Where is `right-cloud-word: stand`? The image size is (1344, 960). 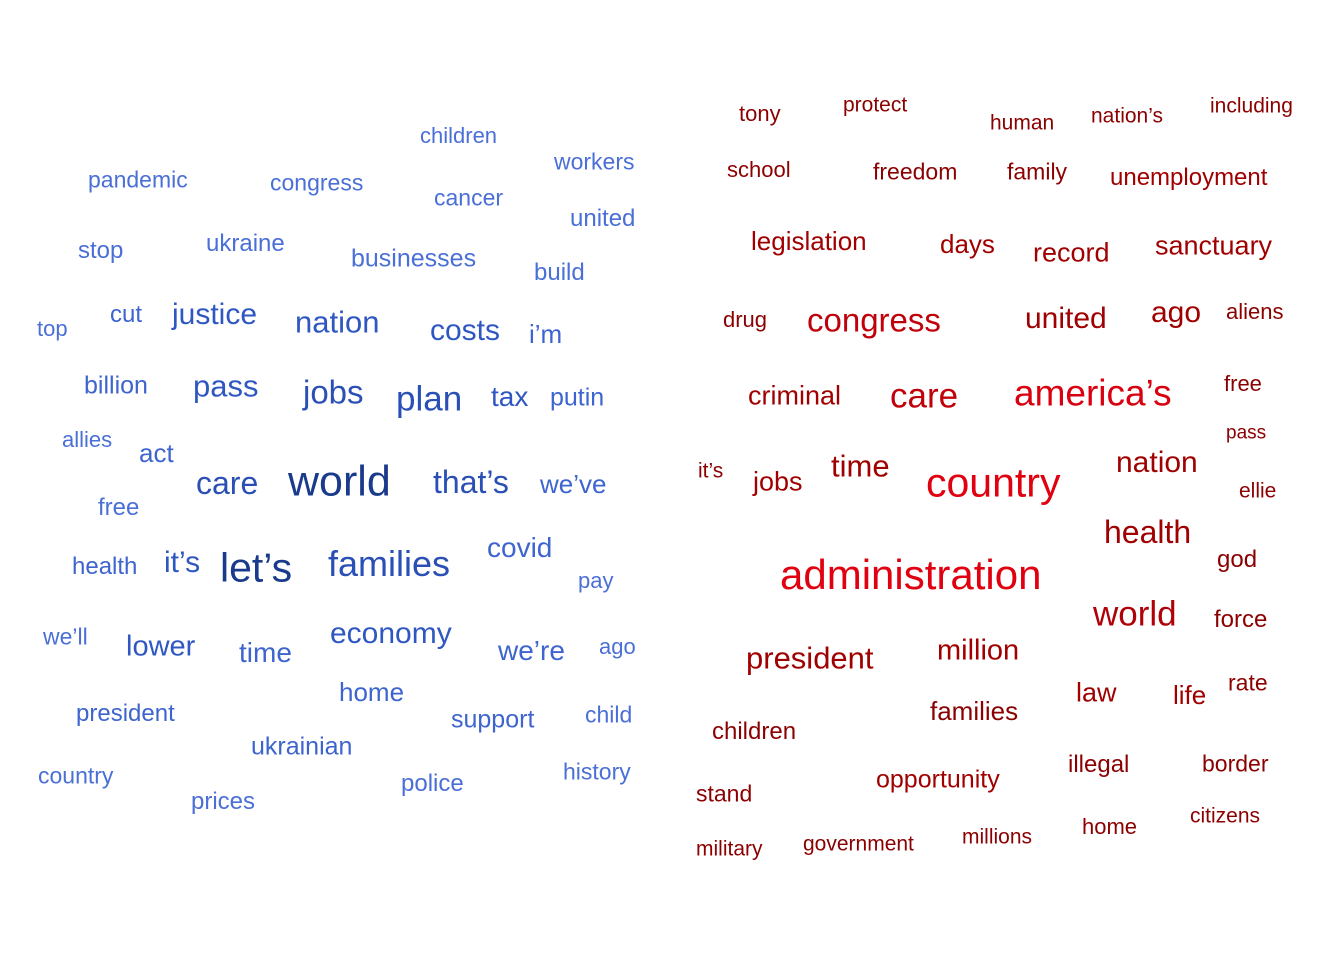 right-cloud-word: stand is located at coordinates (724, 793).